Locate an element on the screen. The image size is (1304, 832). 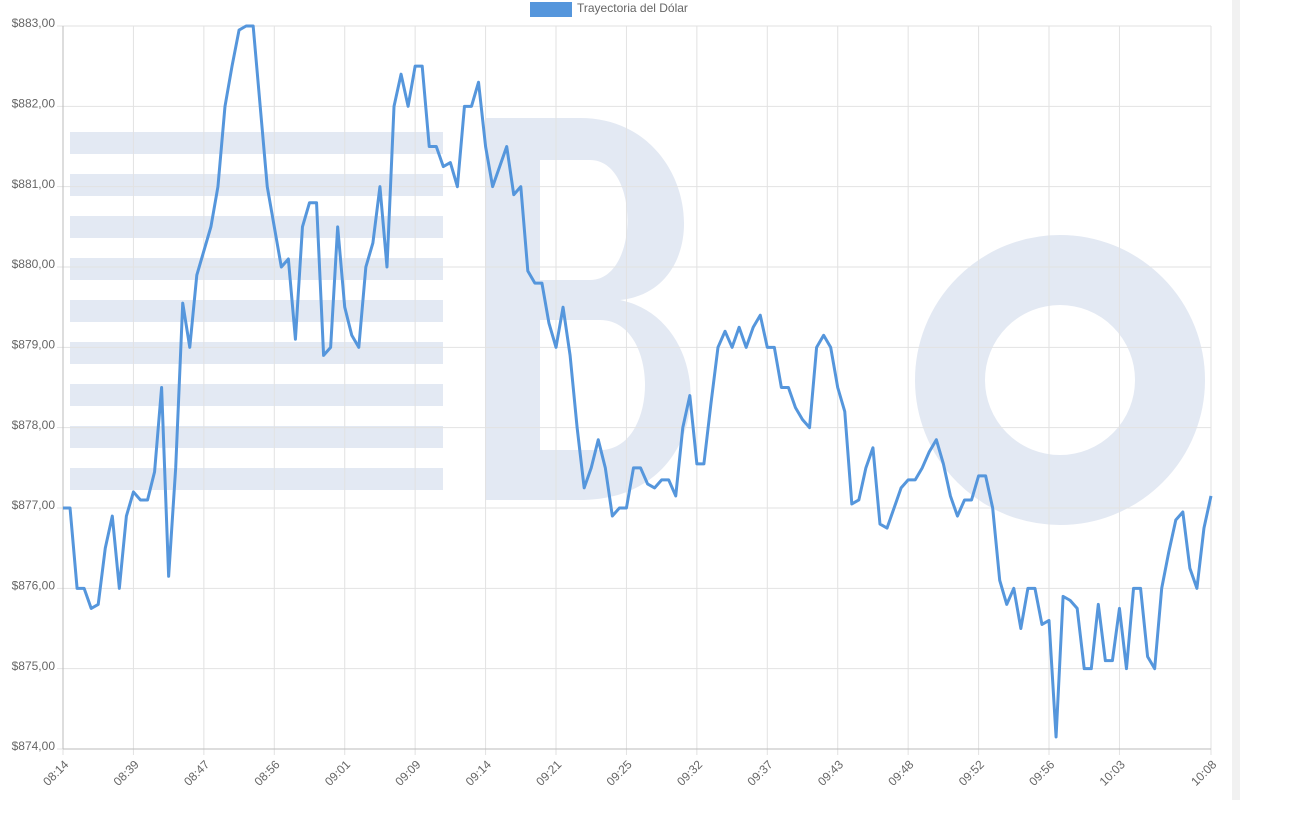
x-tick-label: 09:52 is located at coordinates (971, 772).